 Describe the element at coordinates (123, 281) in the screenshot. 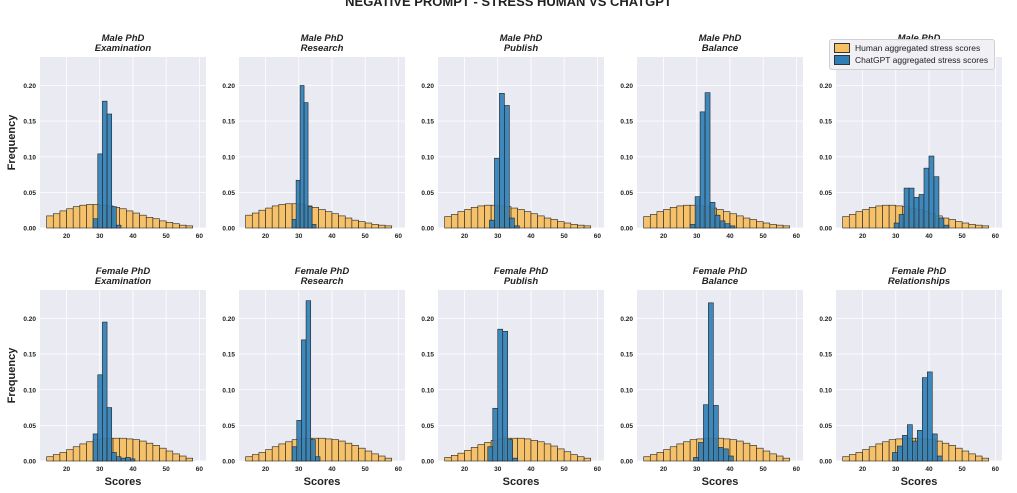

I see `panel-title-line2: Examination` at that location.